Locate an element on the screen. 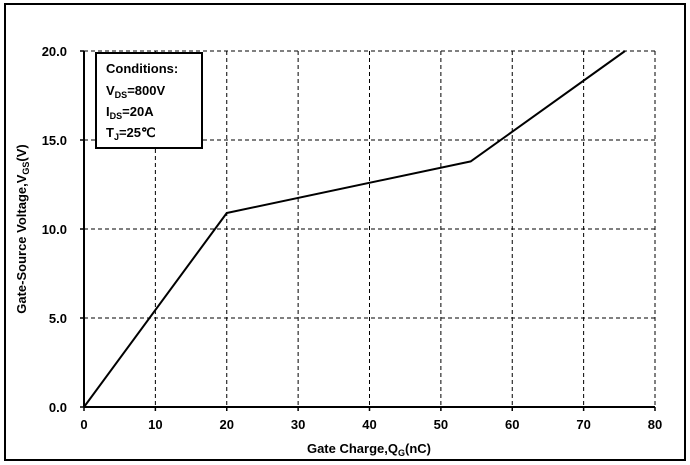 Image resolution: width=690 pixels, height=465 pixels. x-tick-labels: 0 10 20 30 40 50 60 70 80 is located at coordinates (371, 424).